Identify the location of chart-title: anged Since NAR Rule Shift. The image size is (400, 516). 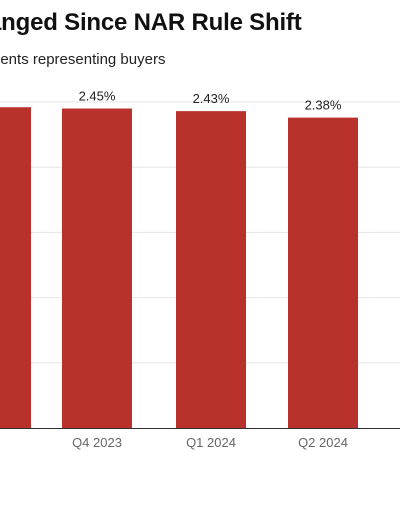
(151, 22).